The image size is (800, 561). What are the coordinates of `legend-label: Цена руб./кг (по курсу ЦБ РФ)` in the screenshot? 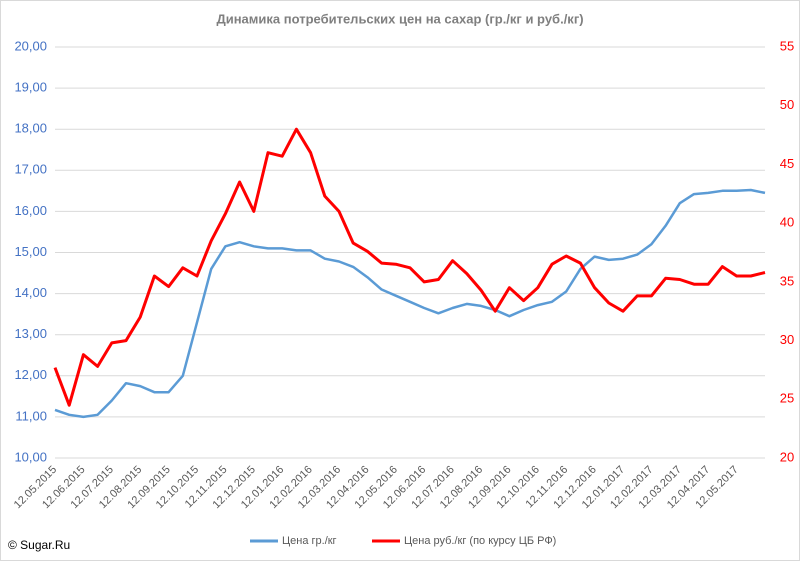 It's located at (480, 541).